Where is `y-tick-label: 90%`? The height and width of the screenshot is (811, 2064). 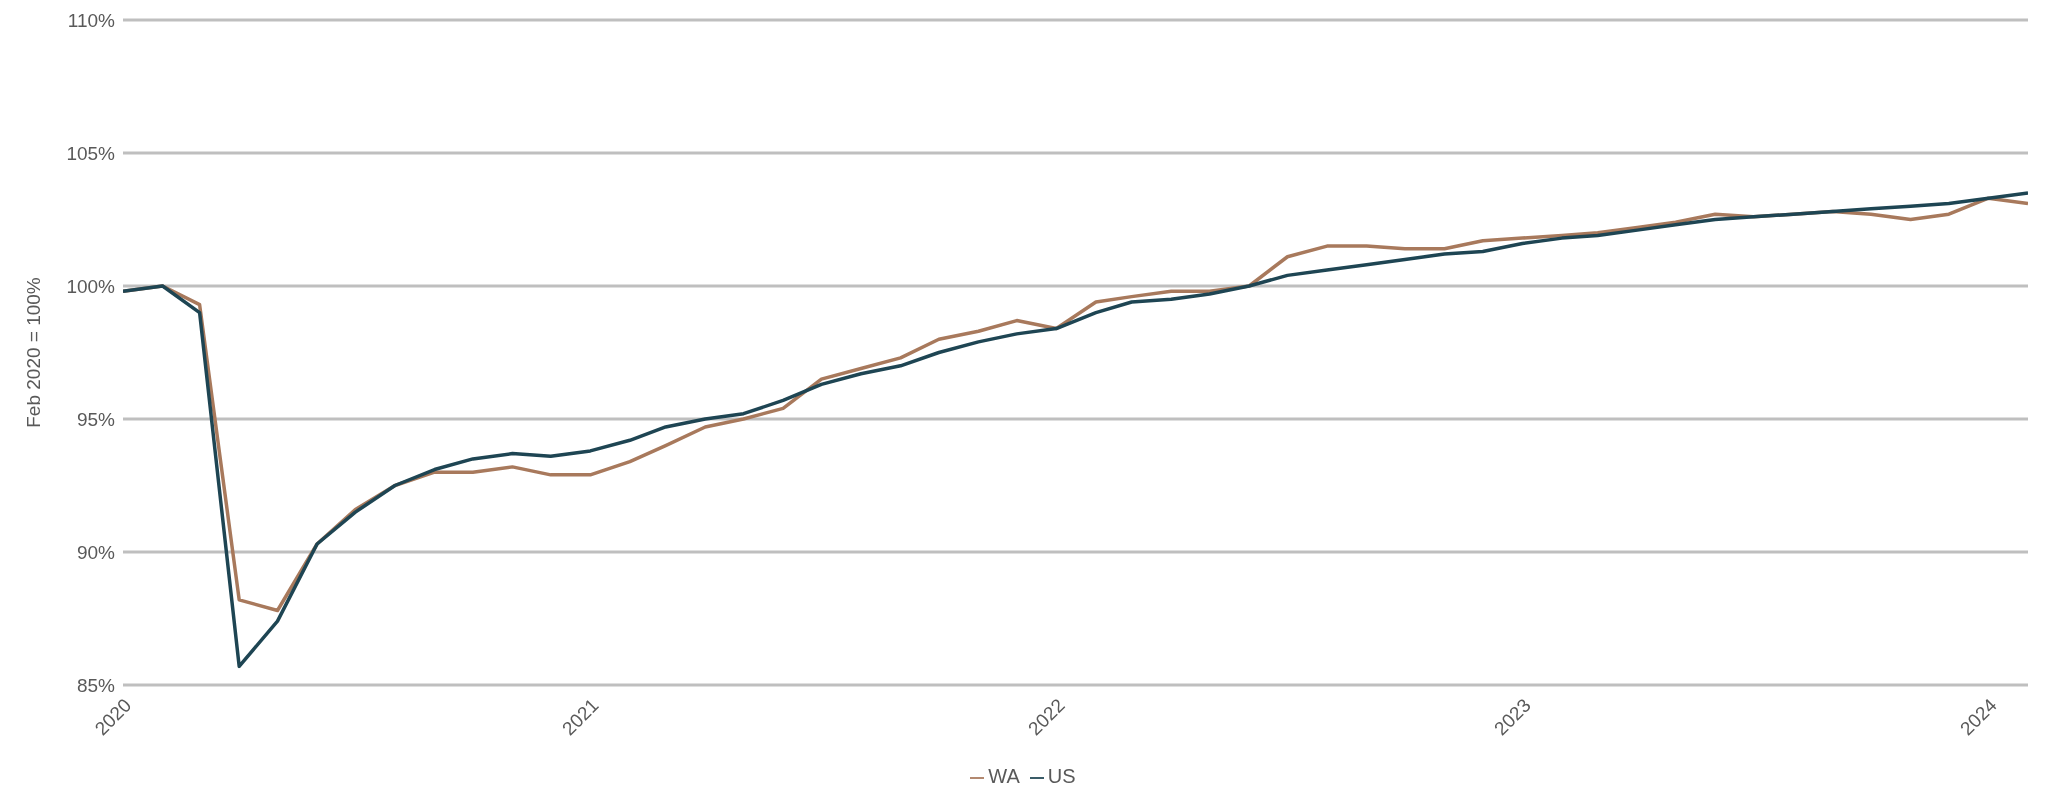 y-tick-label: 90% is located at coordinates (96, 552).